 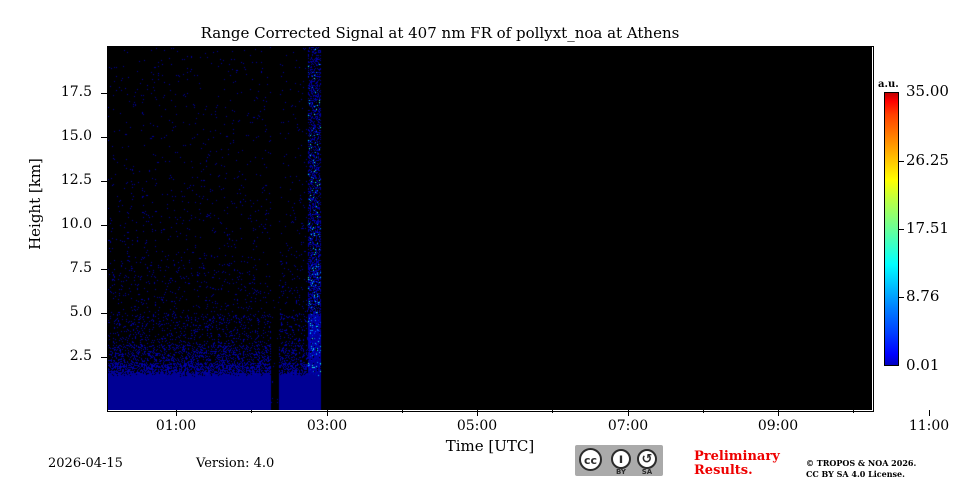 What do you see at coordinates (235, 463) in the screenshot?
I see `footer-version: Version: 4.0` at bounding box center [235, 463].